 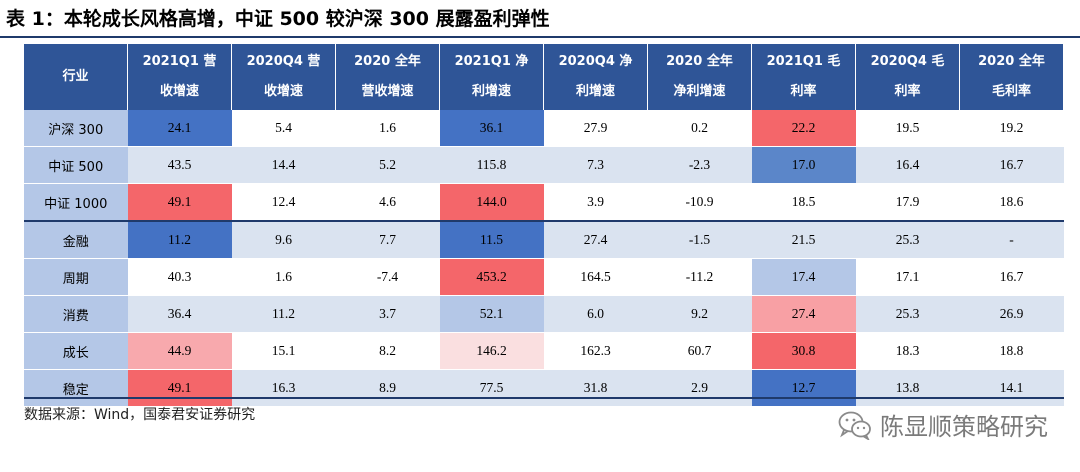 What do you see at coordinates (491, 165) in the screenshot?
I see `table-cell: 115.8` at bounding box center [491, 165].